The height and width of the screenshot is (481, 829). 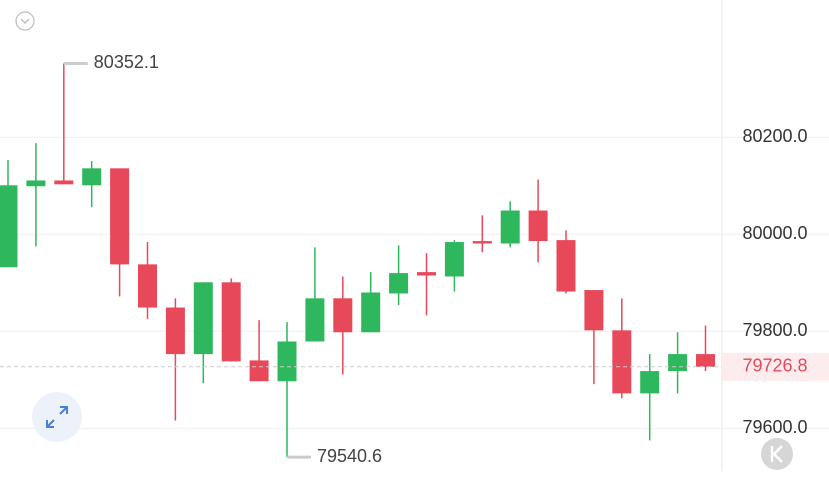 What do you see at coordinates (126, 62) in the screenshot?
I see `max-label: 80352.1` at bounding box center [126, 62].